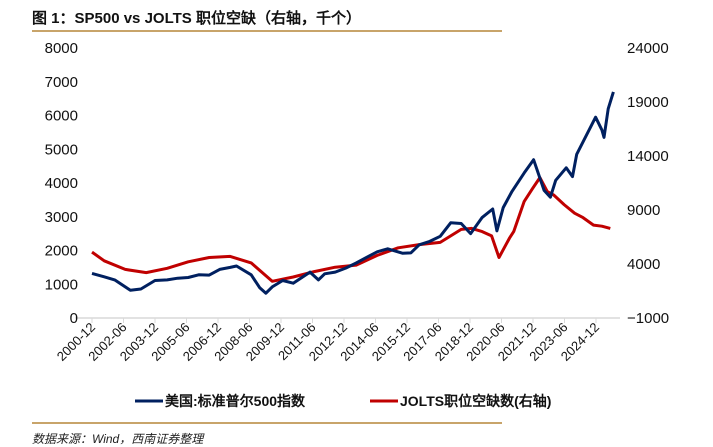  I want to click on y-right-tick-label: 19000, so click(648, 102).